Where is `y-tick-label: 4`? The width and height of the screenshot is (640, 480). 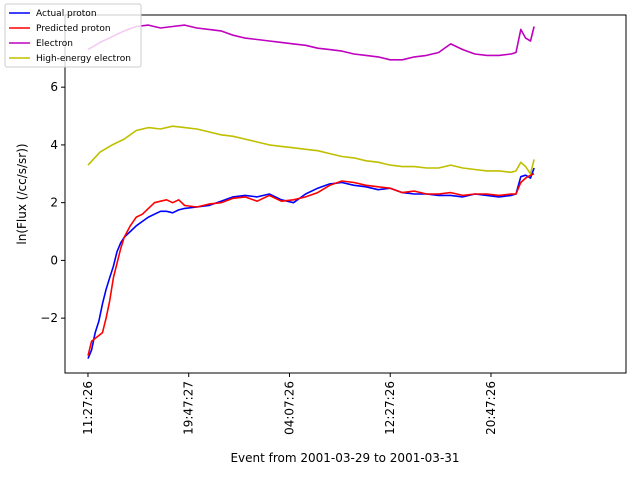 y-tick-label: 4 is located at coordinates (54, 145).